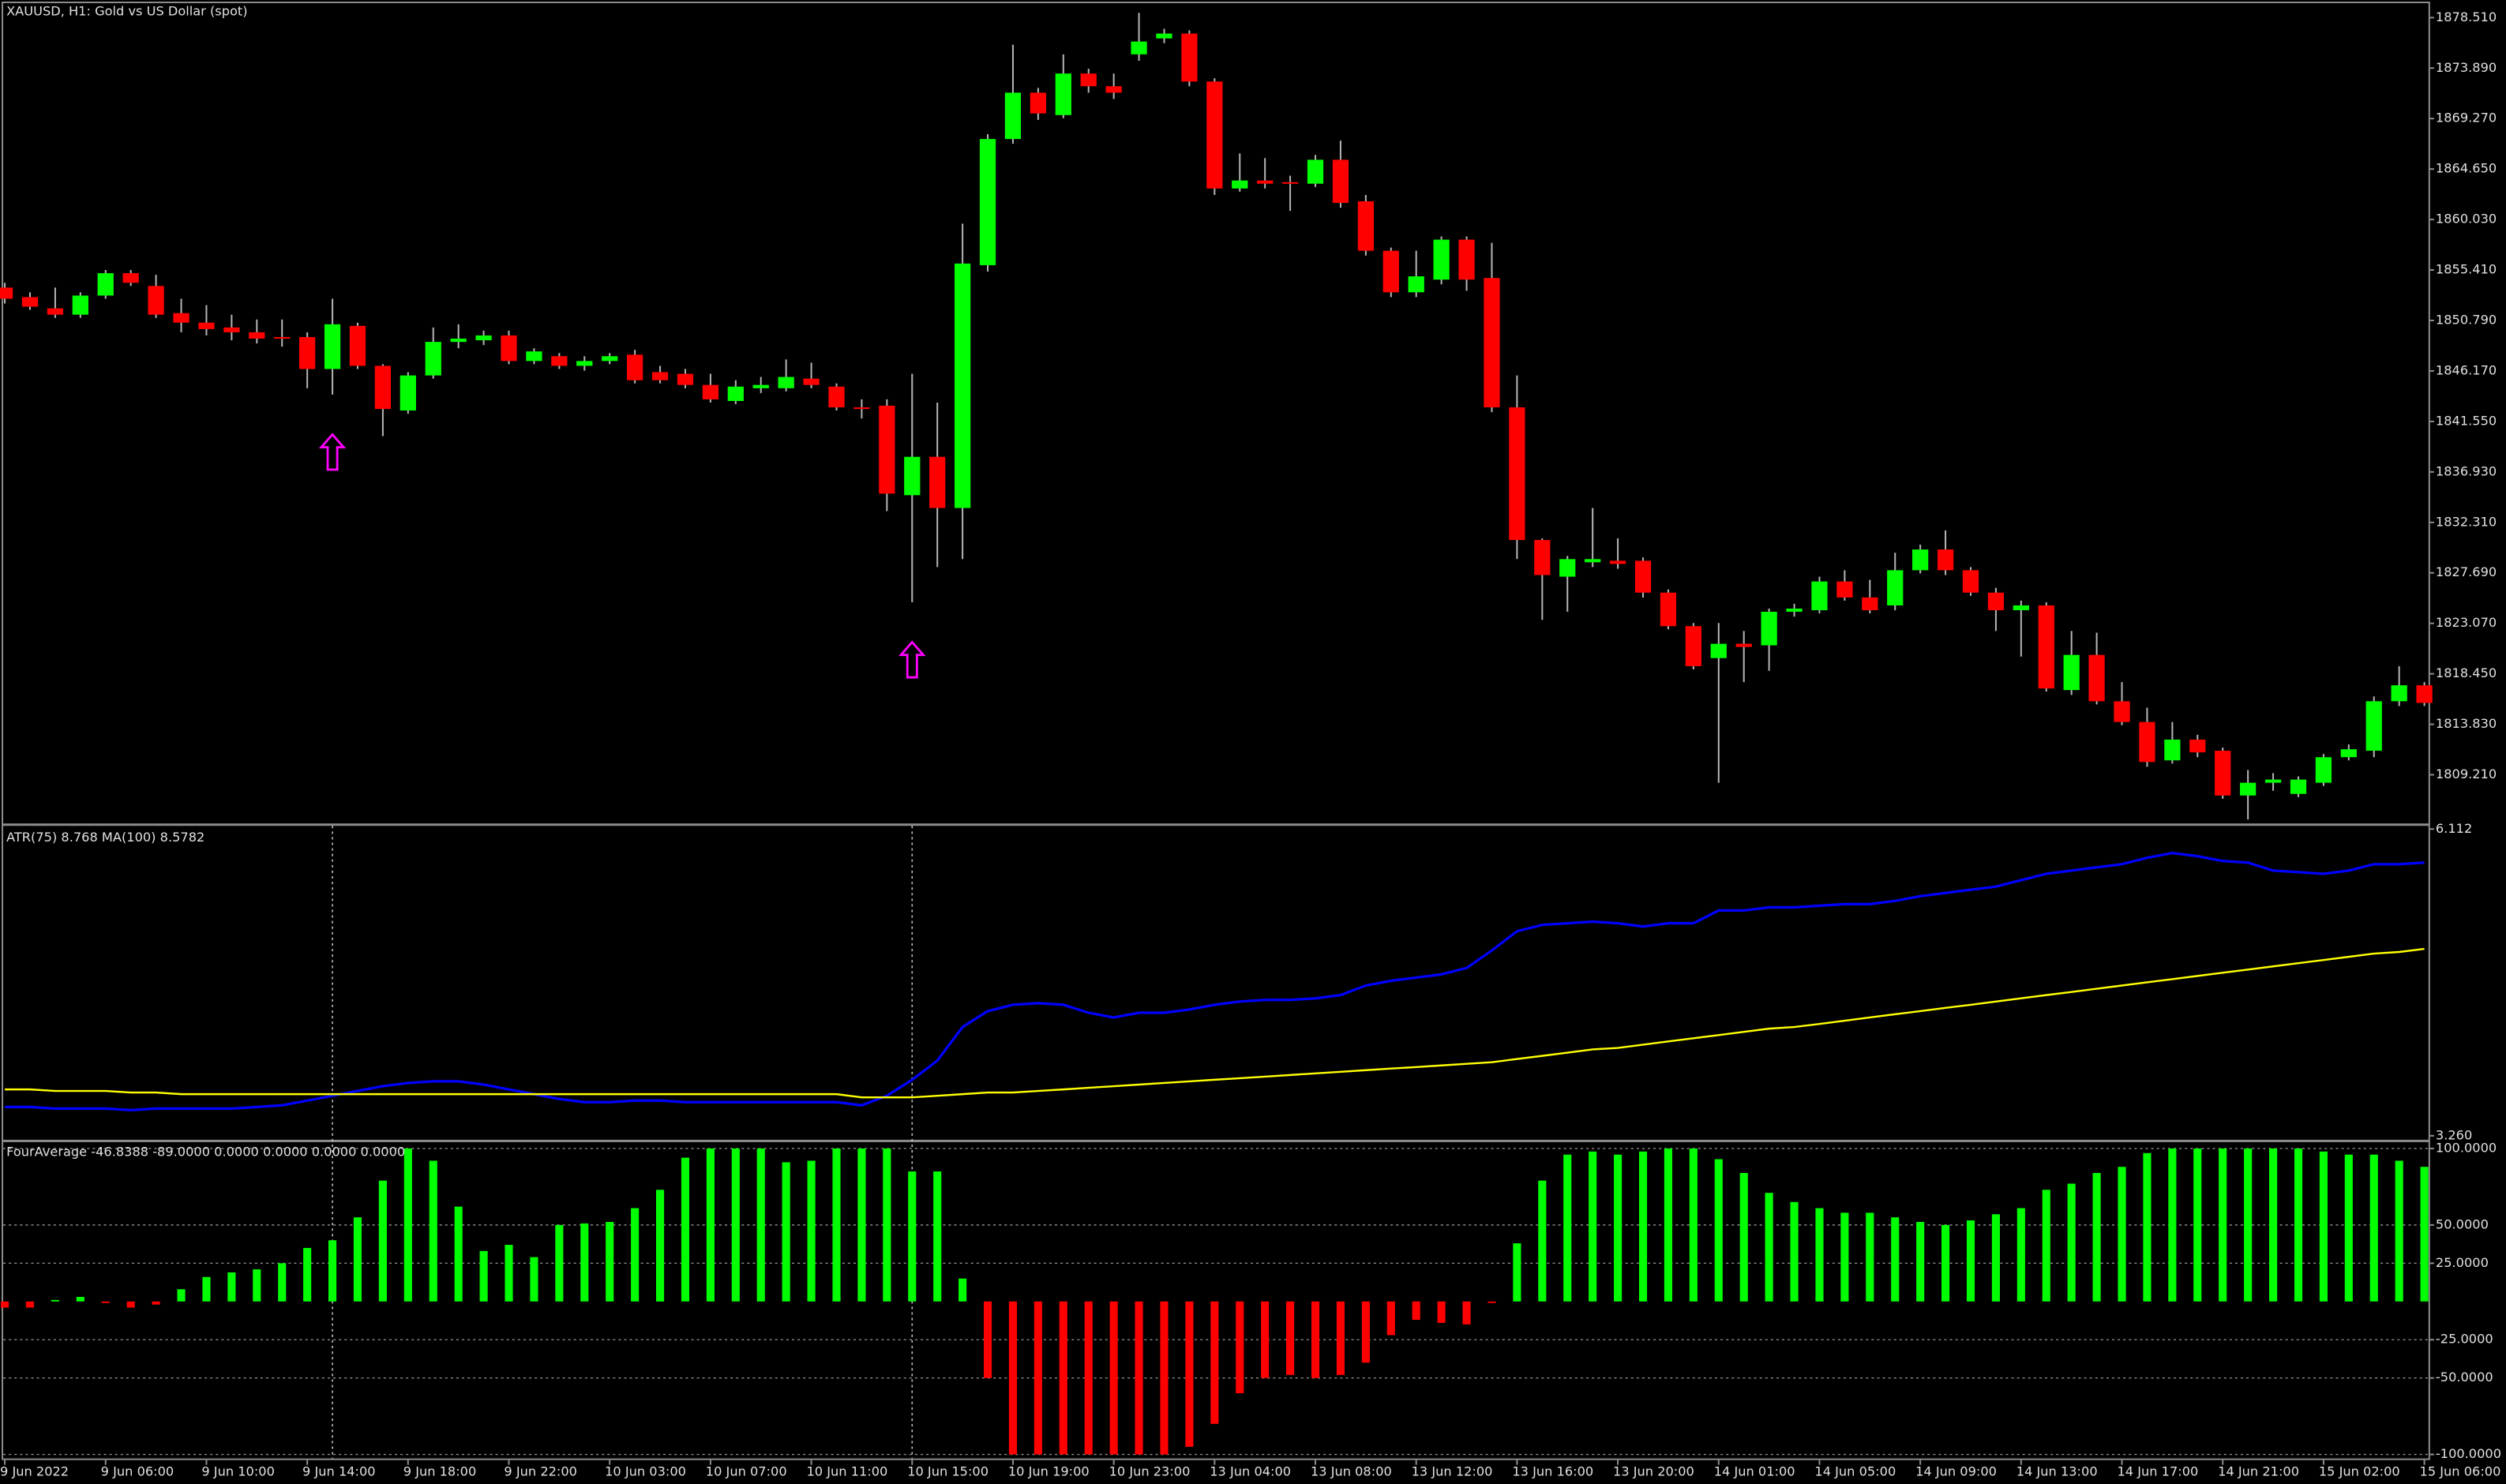  I want to click on time-label: 13 Jun 20:00, so click(1654, 1471).